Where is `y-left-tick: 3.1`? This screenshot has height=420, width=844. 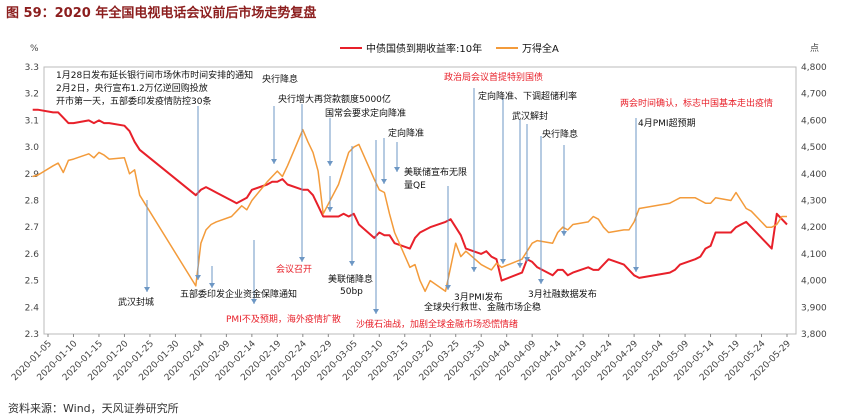 y-left-tick: 3.1 is located at coordinates (32, 121).